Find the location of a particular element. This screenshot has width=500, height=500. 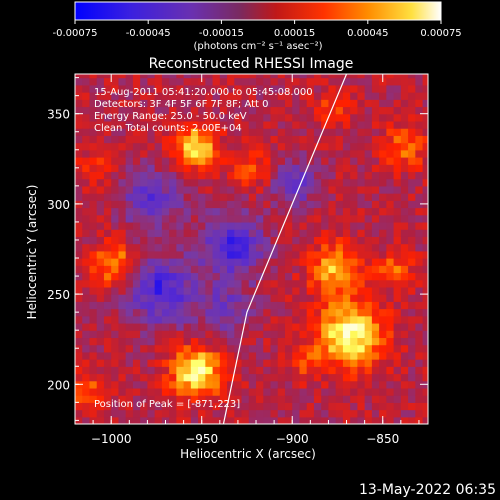

colorbar-tick-label: -0.00045 is located at coordinates (148, 33).